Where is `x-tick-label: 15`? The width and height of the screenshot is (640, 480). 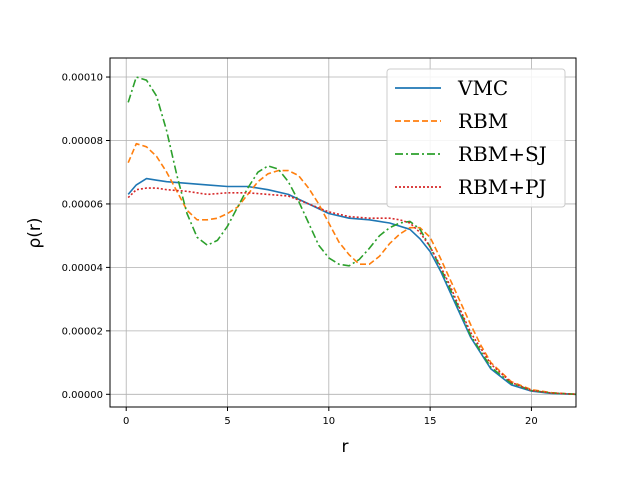 x-tick-label: 15 is located at coordinates (430, 421).